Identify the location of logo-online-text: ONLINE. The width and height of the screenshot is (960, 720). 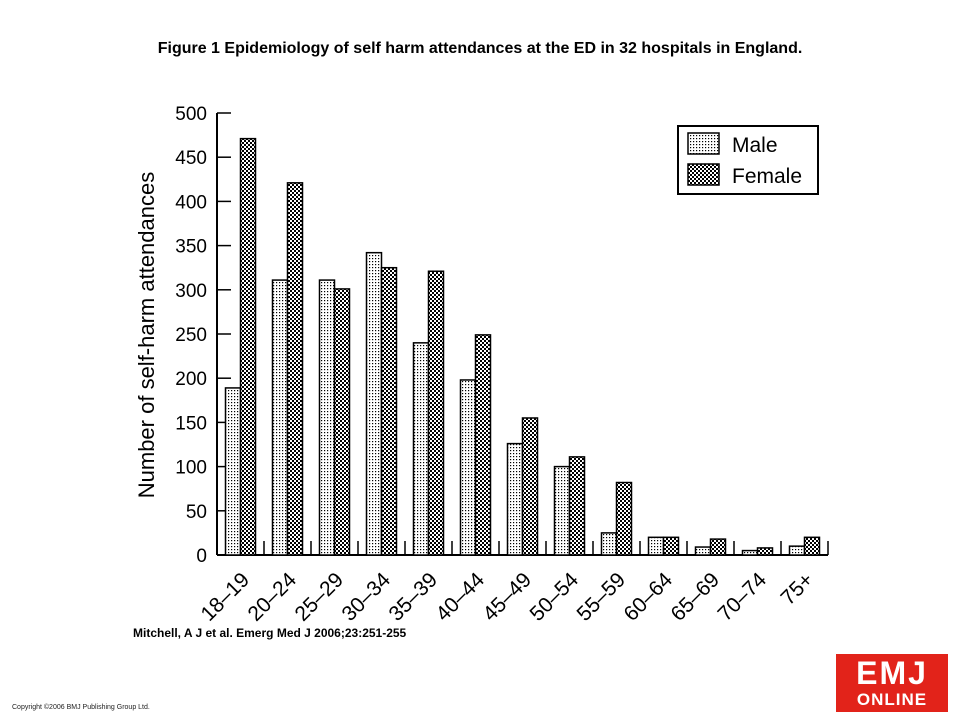
(892, 699).